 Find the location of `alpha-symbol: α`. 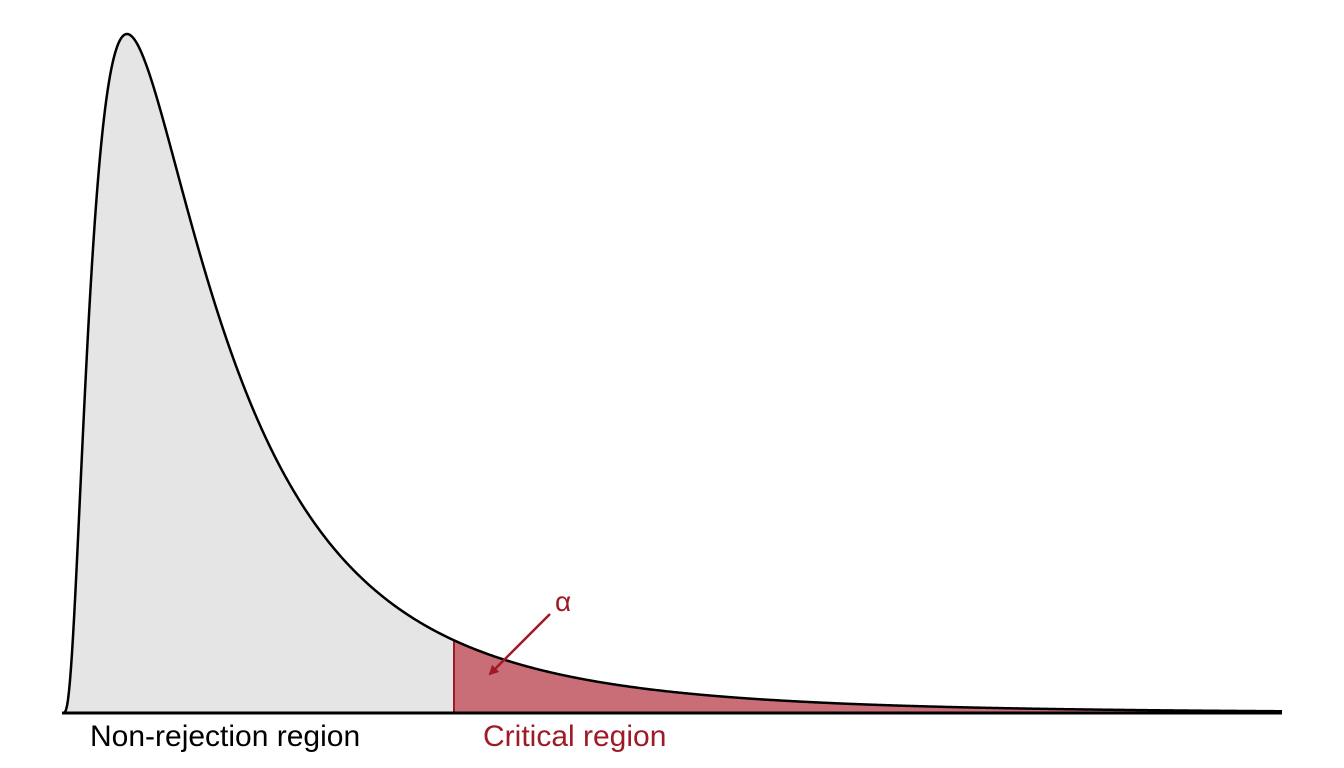

alpha-symbol: α is located at coordinates (563, 601).